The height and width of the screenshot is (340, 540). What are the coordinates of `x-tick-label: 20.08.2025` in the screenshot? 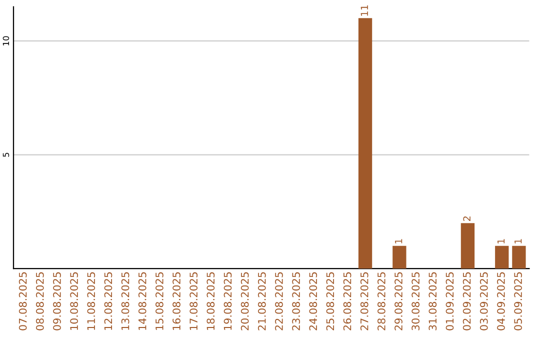 It's located at (244, 301).